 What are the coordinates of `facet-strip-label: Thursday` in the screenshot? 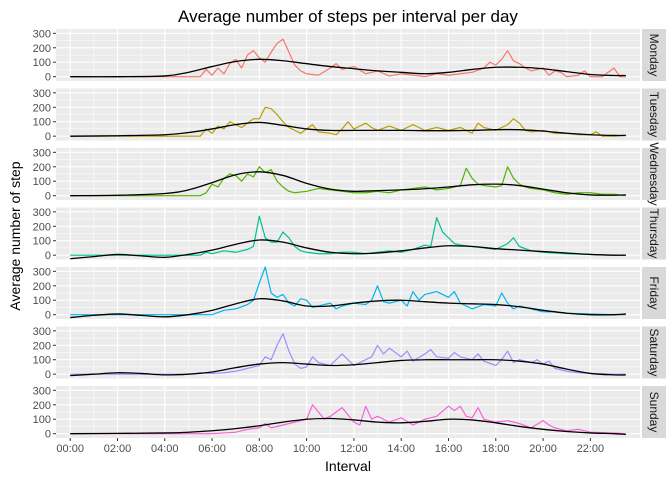 It's located at (654, 233).